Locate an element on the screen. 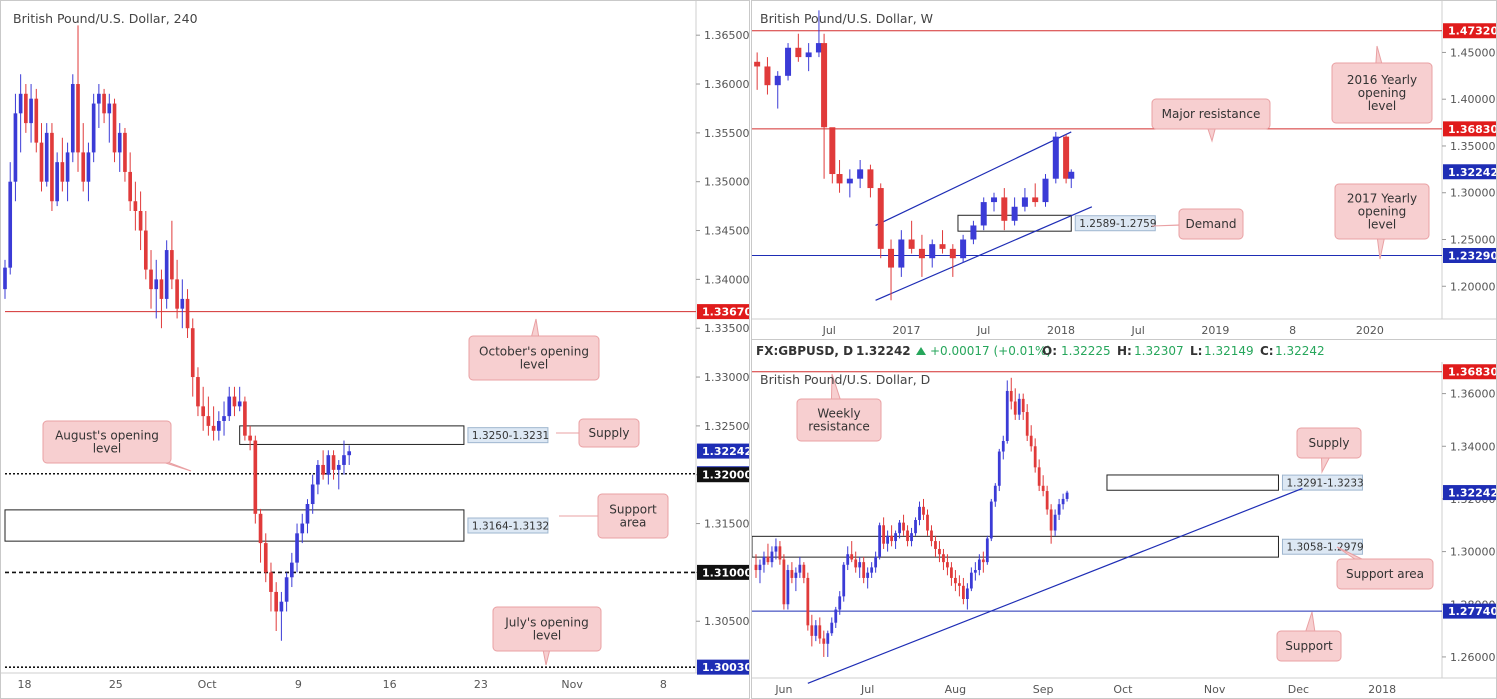  callout-text: 2016 Yearly is located at coordinates (1382, 80).